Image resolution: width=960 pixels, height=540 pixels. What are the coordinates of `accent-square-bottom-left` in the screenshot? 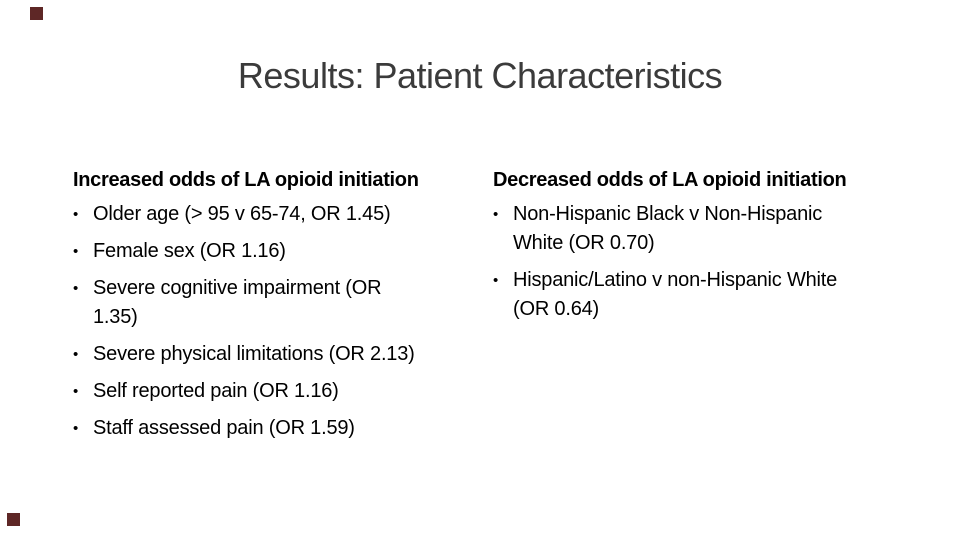 It's located at (13, 519).